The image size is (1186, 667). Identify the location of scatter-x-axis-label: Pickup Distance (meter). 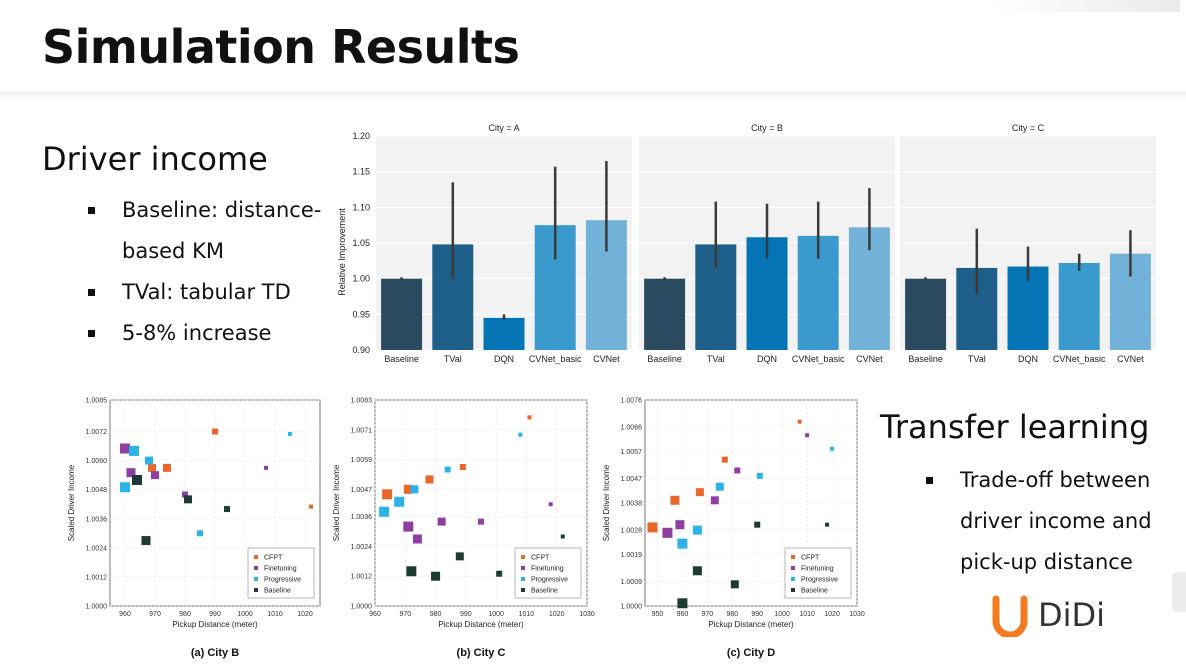
(481, 624).